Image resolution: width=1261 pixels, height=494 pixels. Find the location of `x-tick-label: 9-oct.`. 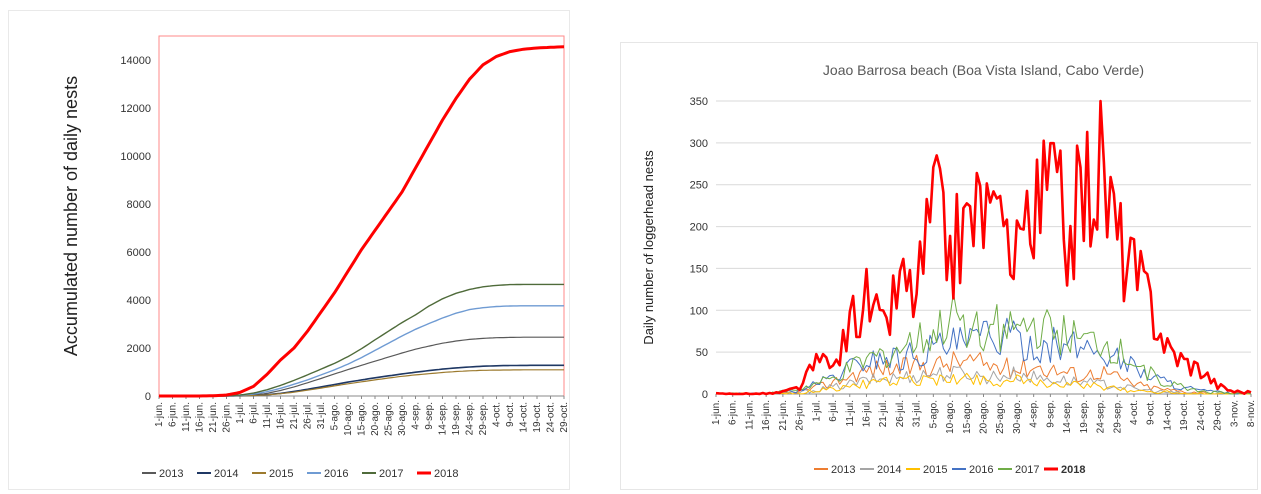

x-tick-label: 9-oct. is located at coordinates (510, 414).